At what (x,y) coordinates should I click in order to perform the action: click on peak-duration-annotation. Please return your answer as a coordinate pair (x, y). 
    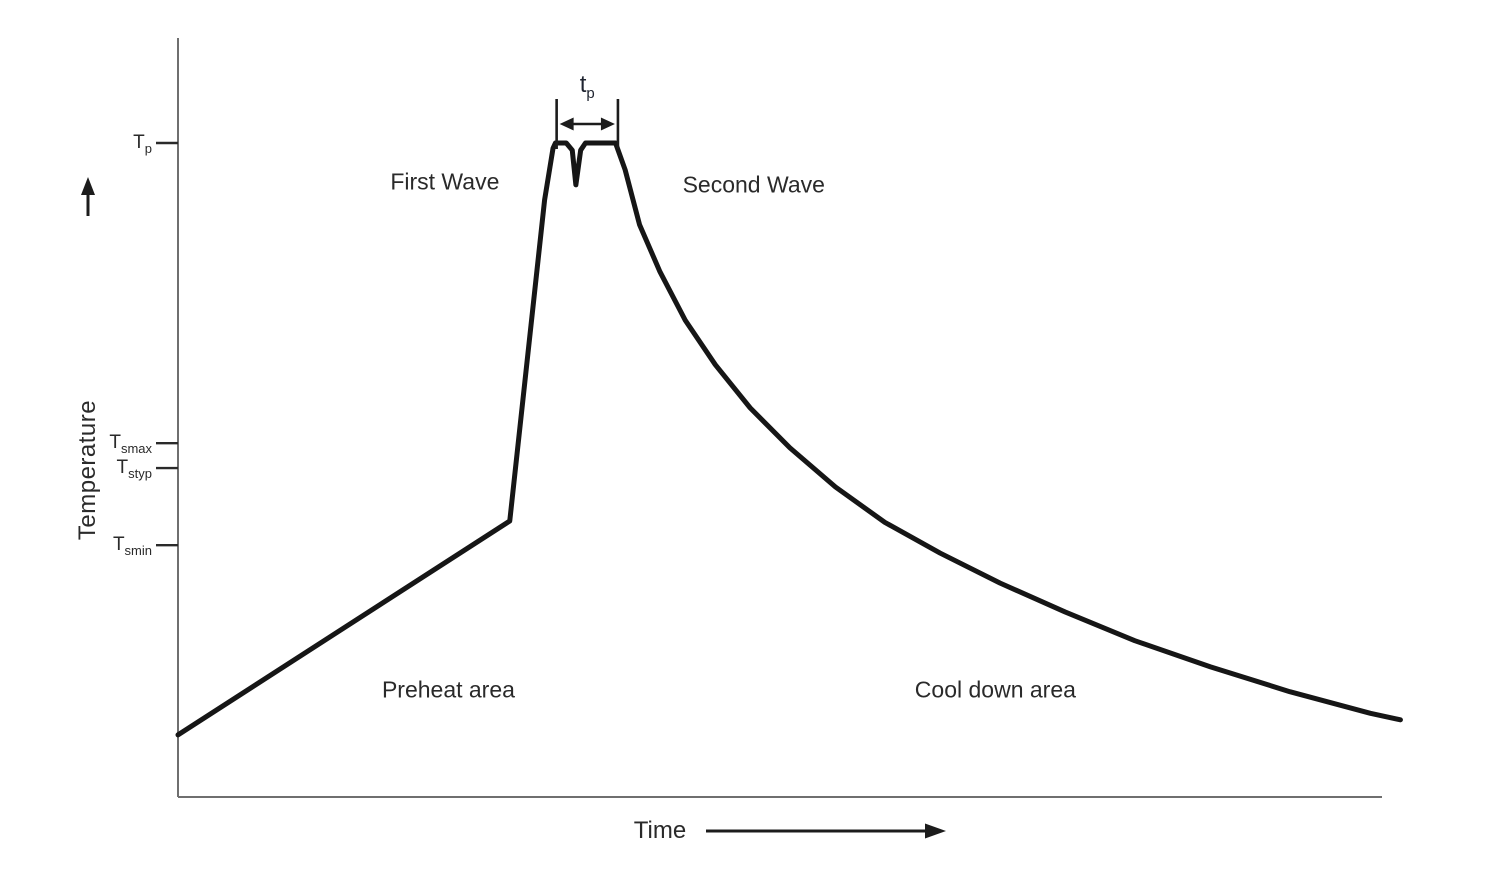
    Looking at the image, I should click on (587, 124).